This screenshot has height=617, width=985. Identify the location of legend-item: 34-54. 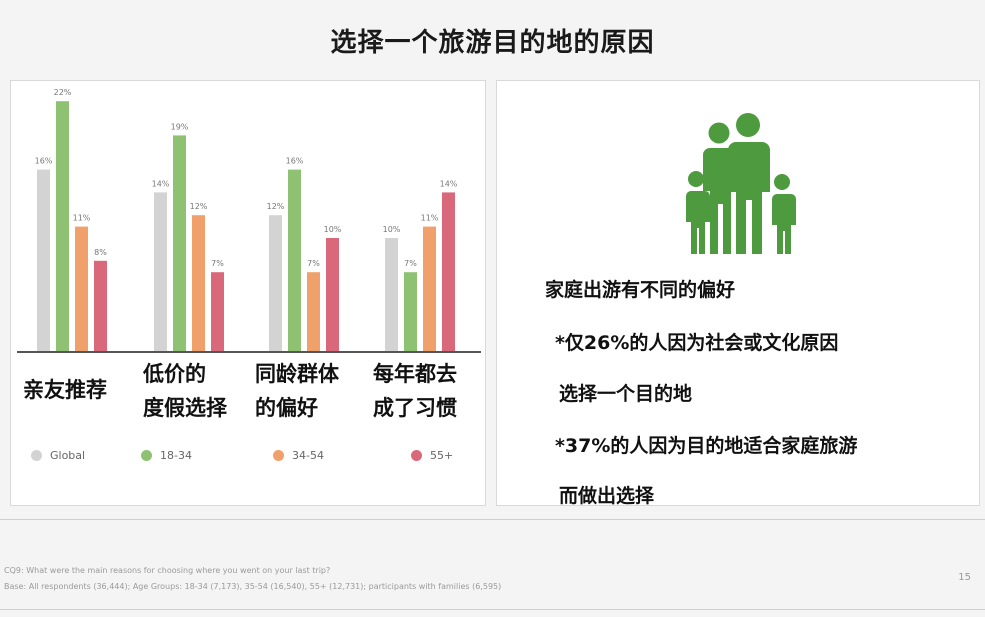
(298, 455).